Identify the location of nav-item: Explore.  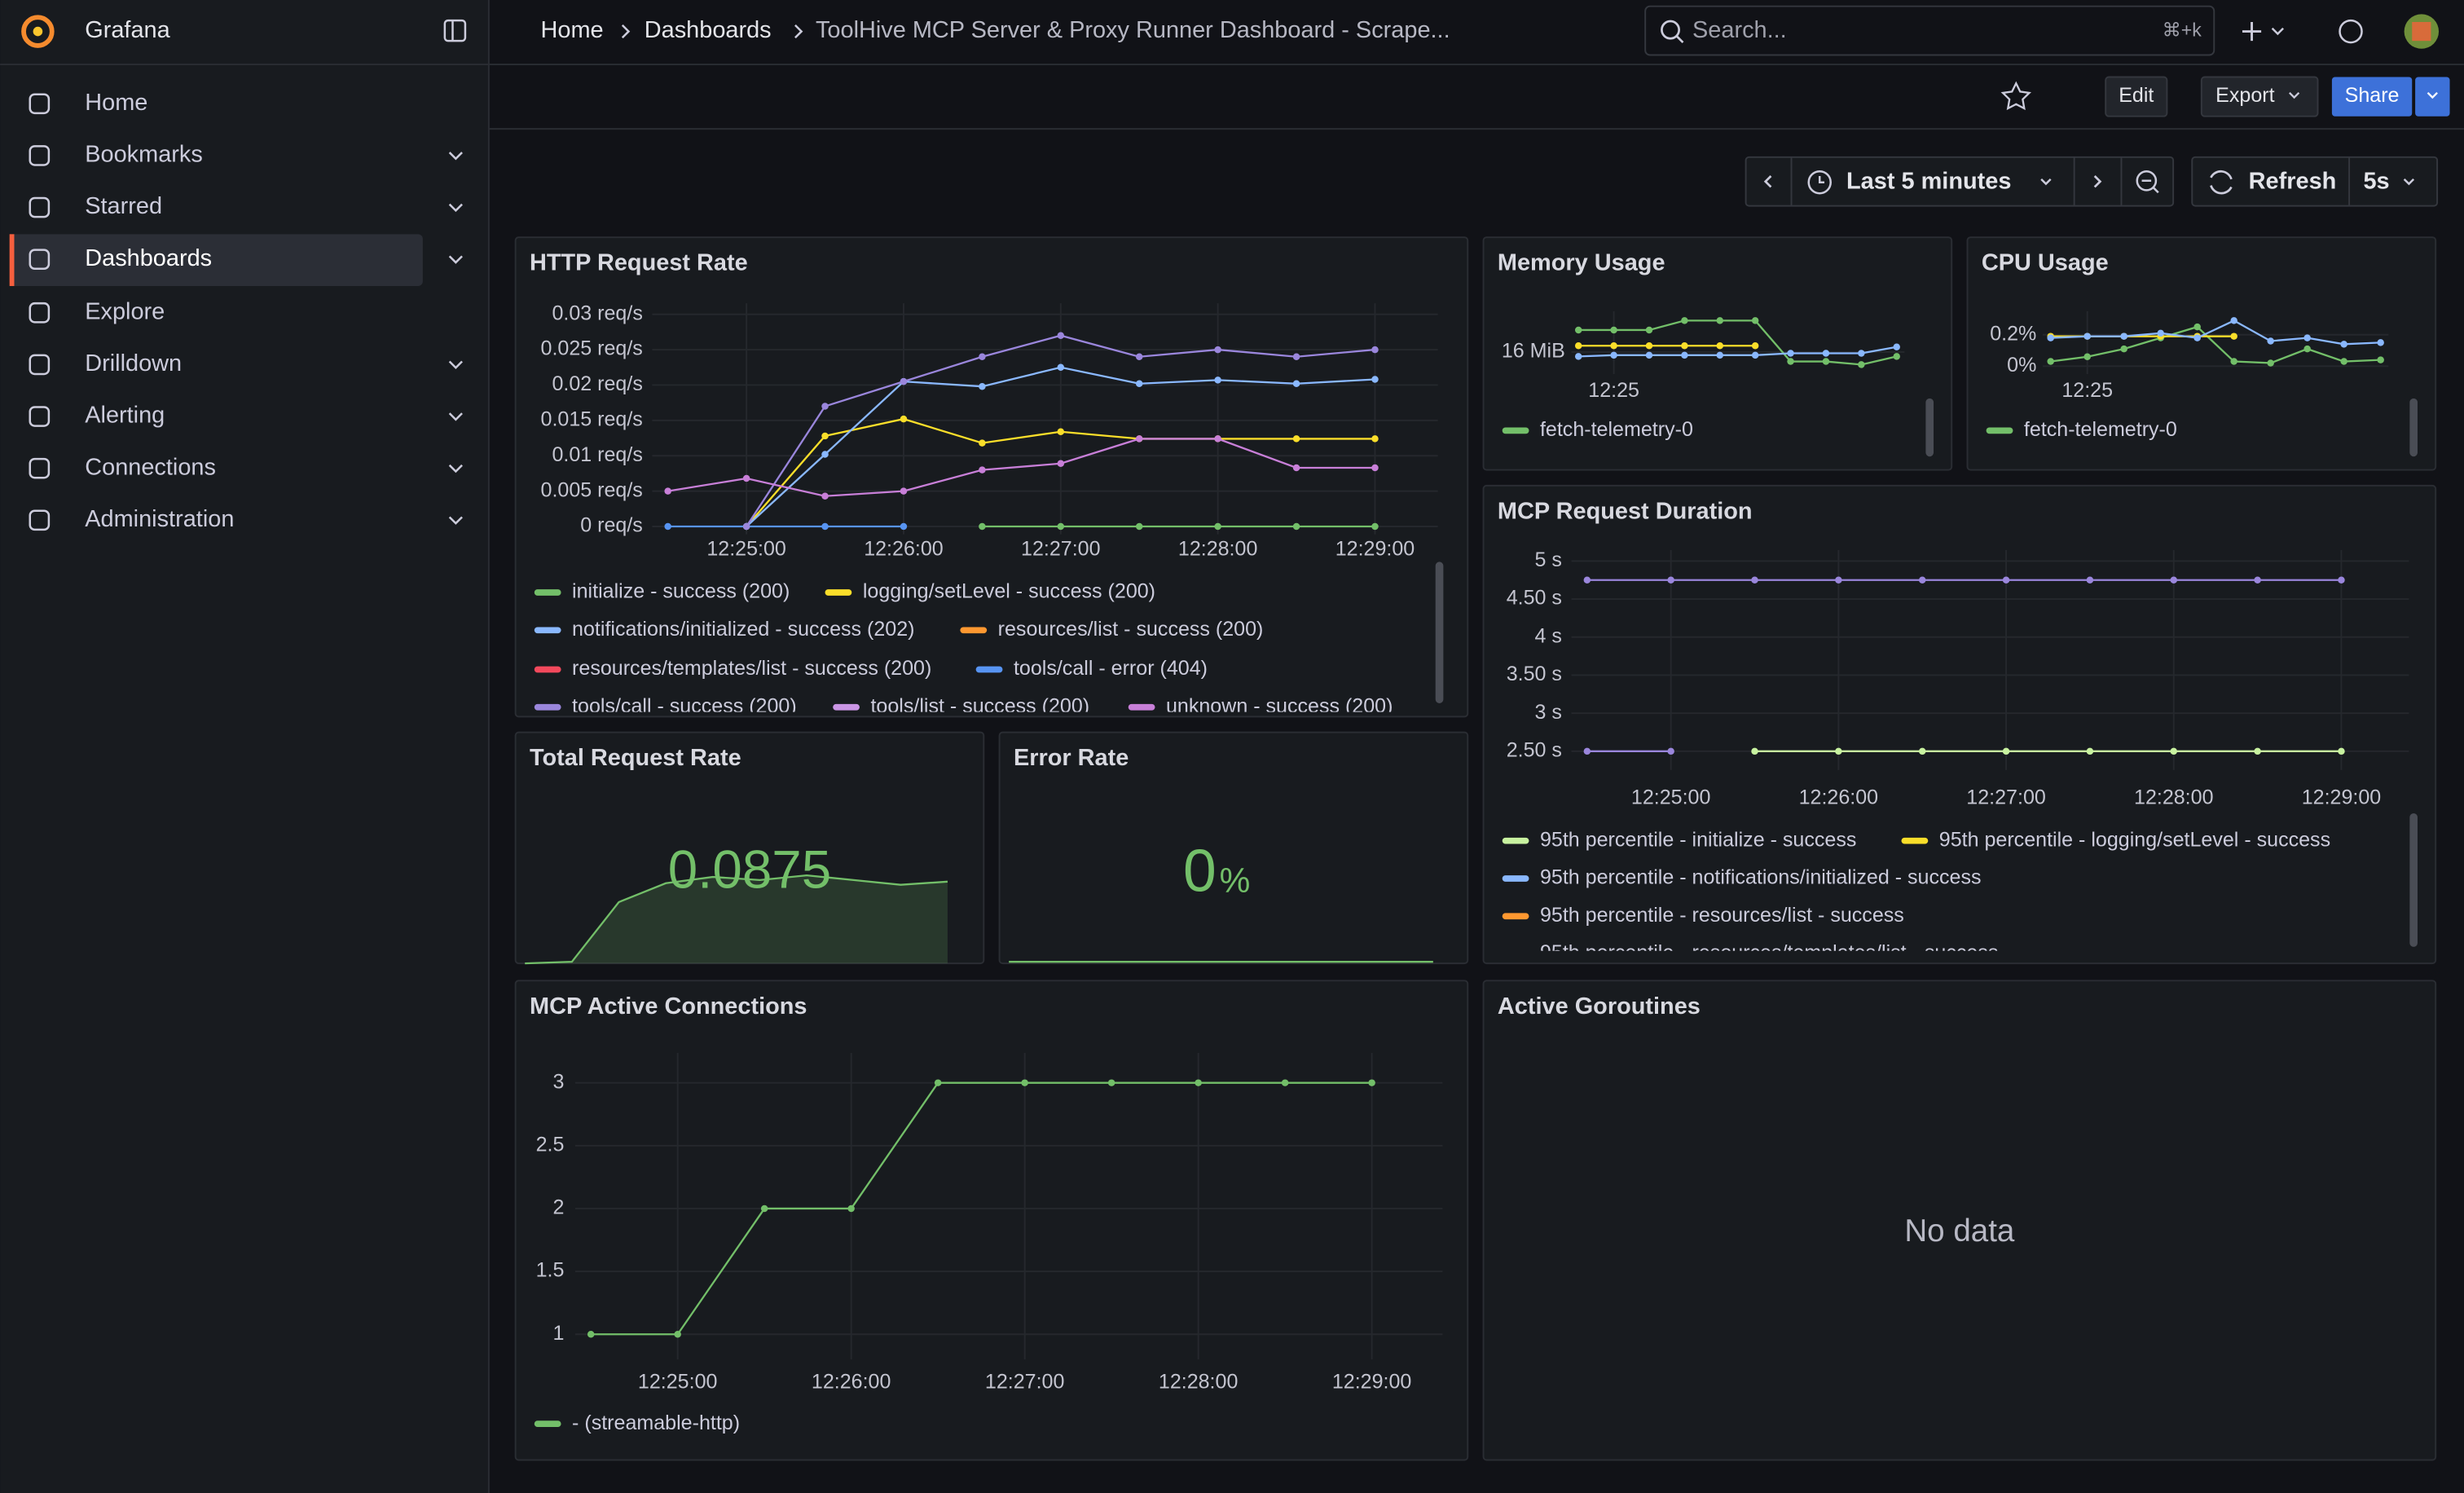
(125, 311).